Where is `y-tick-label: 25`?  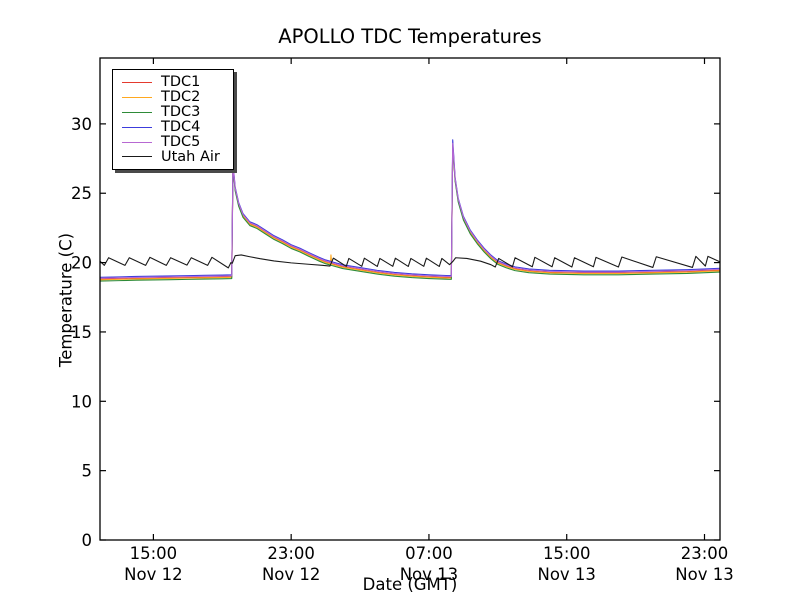
y-tick-label: 25 is located at coordinates (81, 193).